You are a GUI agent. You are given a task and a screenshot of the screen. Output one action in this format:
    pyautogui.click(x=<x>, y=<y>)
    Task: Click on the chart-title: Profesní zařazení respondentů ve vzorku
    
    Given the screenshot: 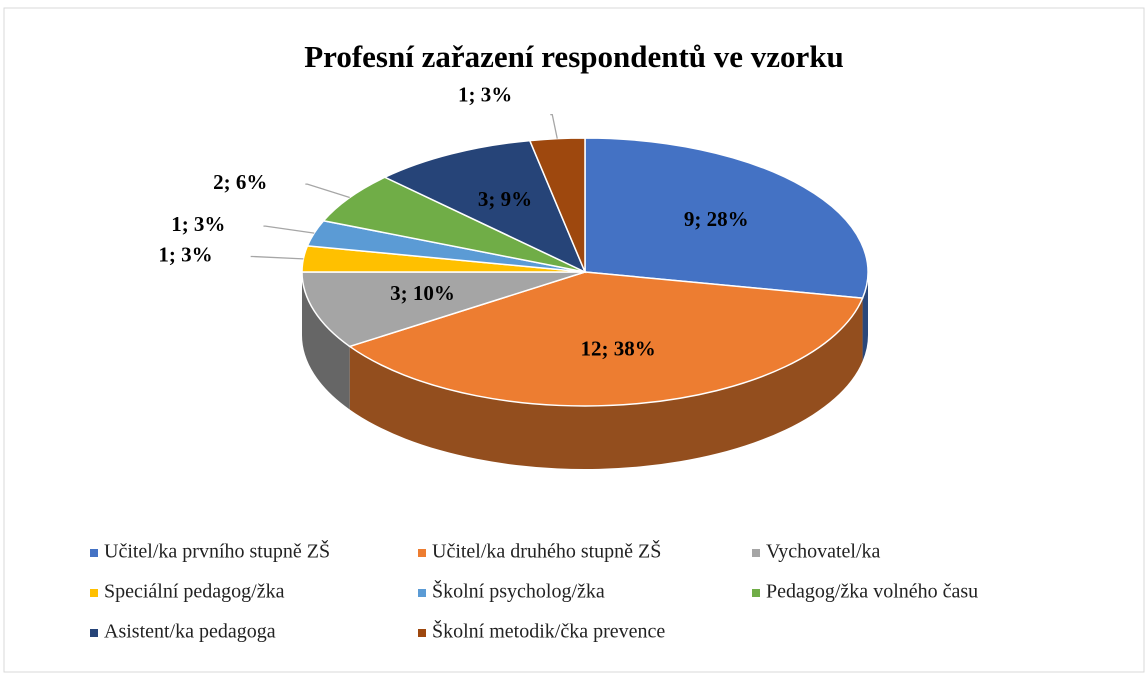 What is the action you would take?
    pyautogui.click(x=574, y=56)
    